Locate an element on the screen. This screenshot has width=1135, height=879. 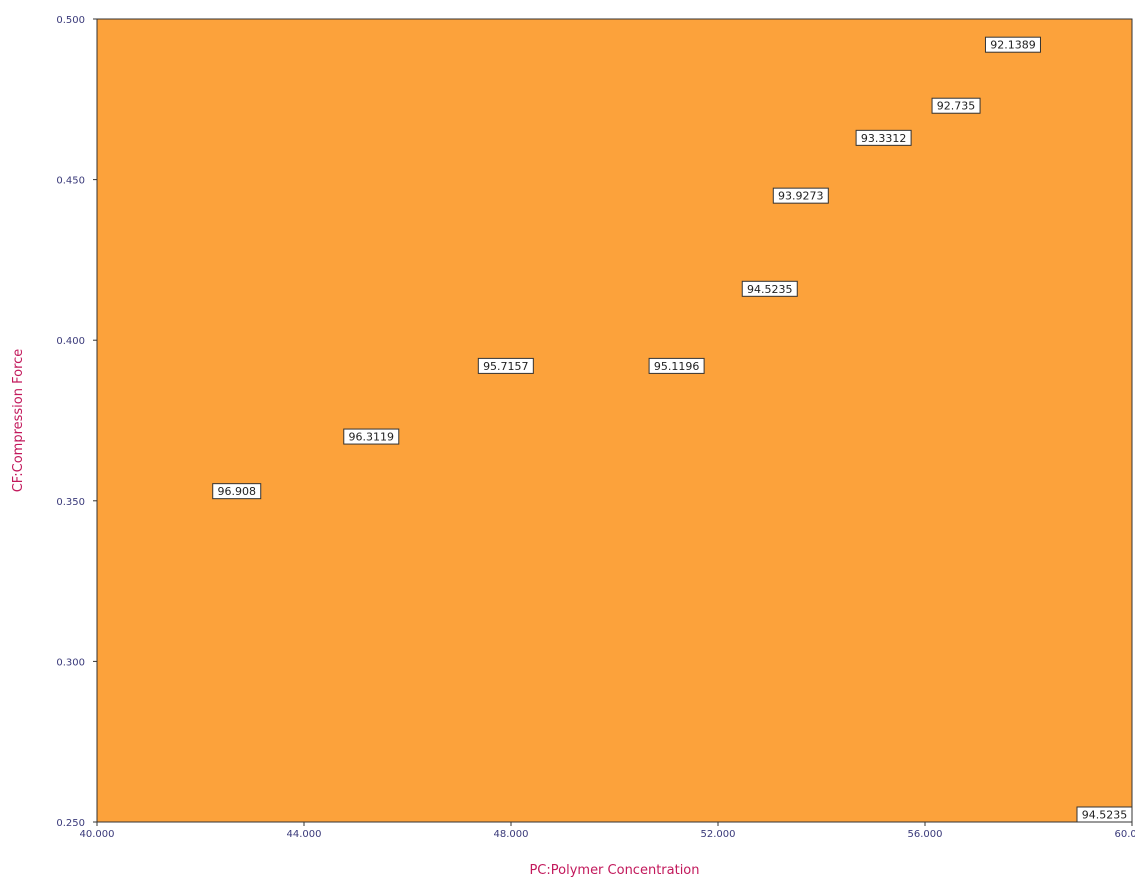
contour-label-text: 96.908 is located at coordinates (236, 491).